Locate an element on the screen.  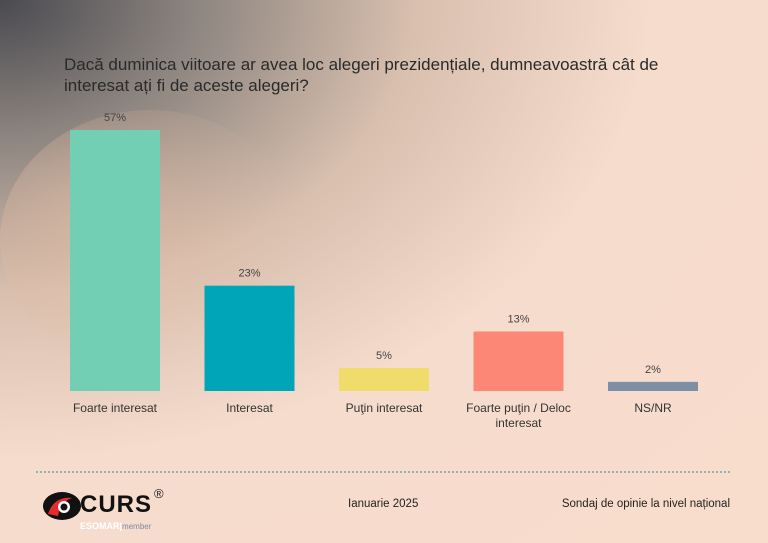
logo-text: CURS is located at coordinates (116, 504).